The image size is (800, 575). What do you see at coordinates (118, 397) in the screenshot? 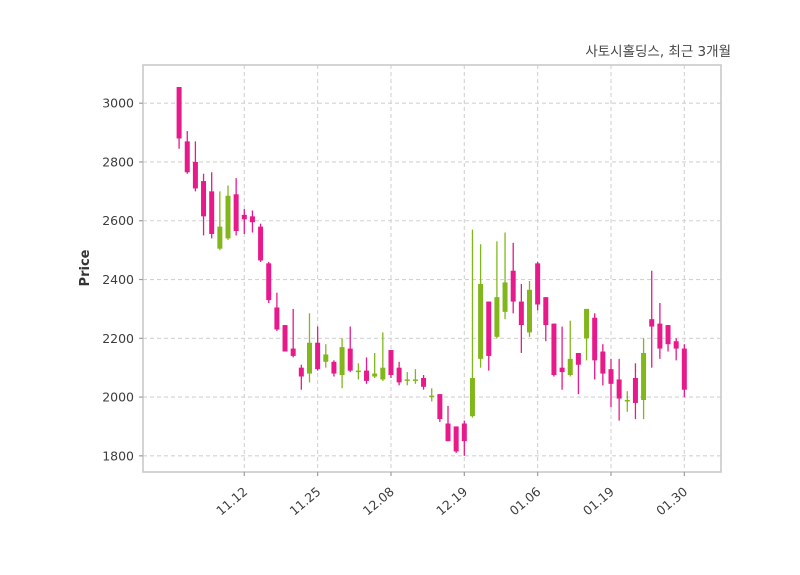
I see `y-tick-label: 2000` at bounding box center [118, 397].